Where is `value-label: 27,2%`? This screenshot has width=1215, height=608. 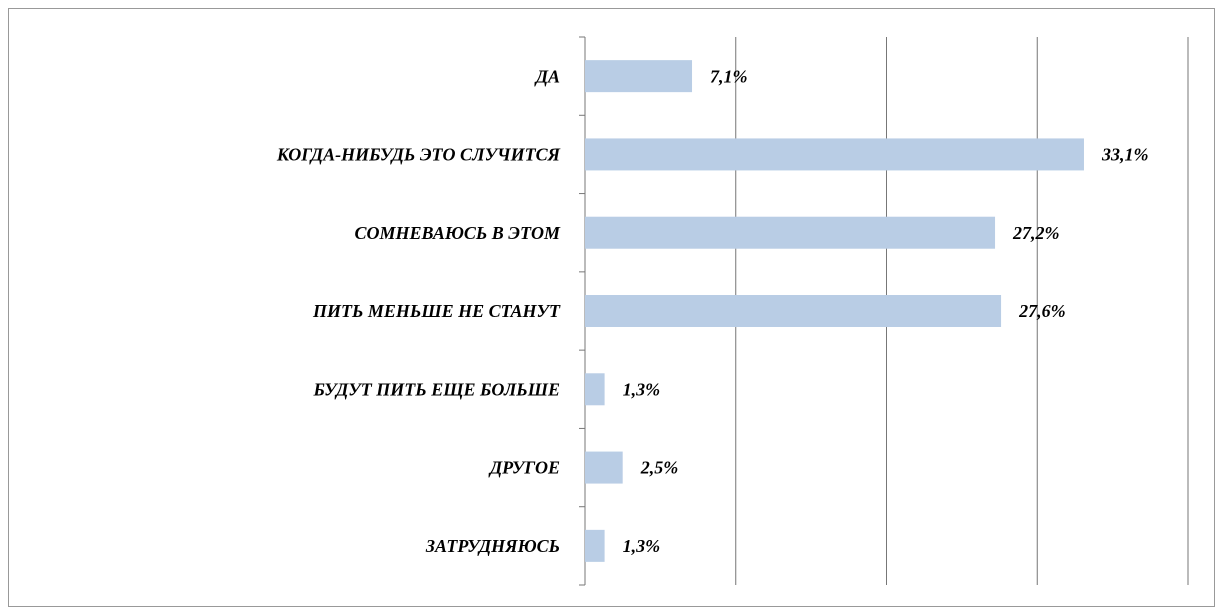 value-label: 27,2% is located at coordinates (1036, 233).